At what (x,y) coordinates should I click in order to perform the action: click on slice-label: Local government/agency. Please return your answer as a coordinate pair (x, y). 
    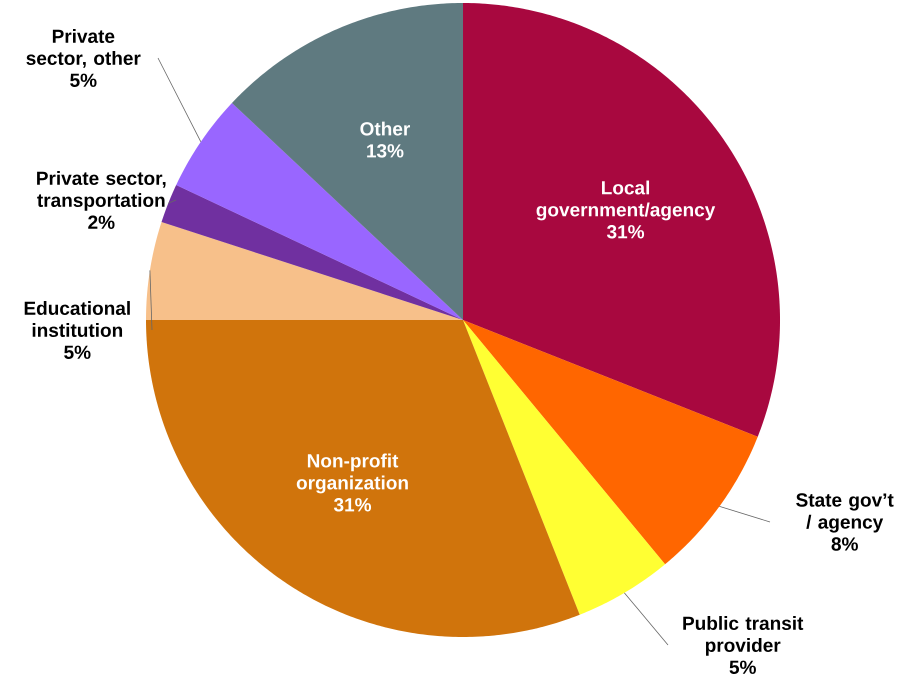
    Looking at the image, I should click on (626, 200).